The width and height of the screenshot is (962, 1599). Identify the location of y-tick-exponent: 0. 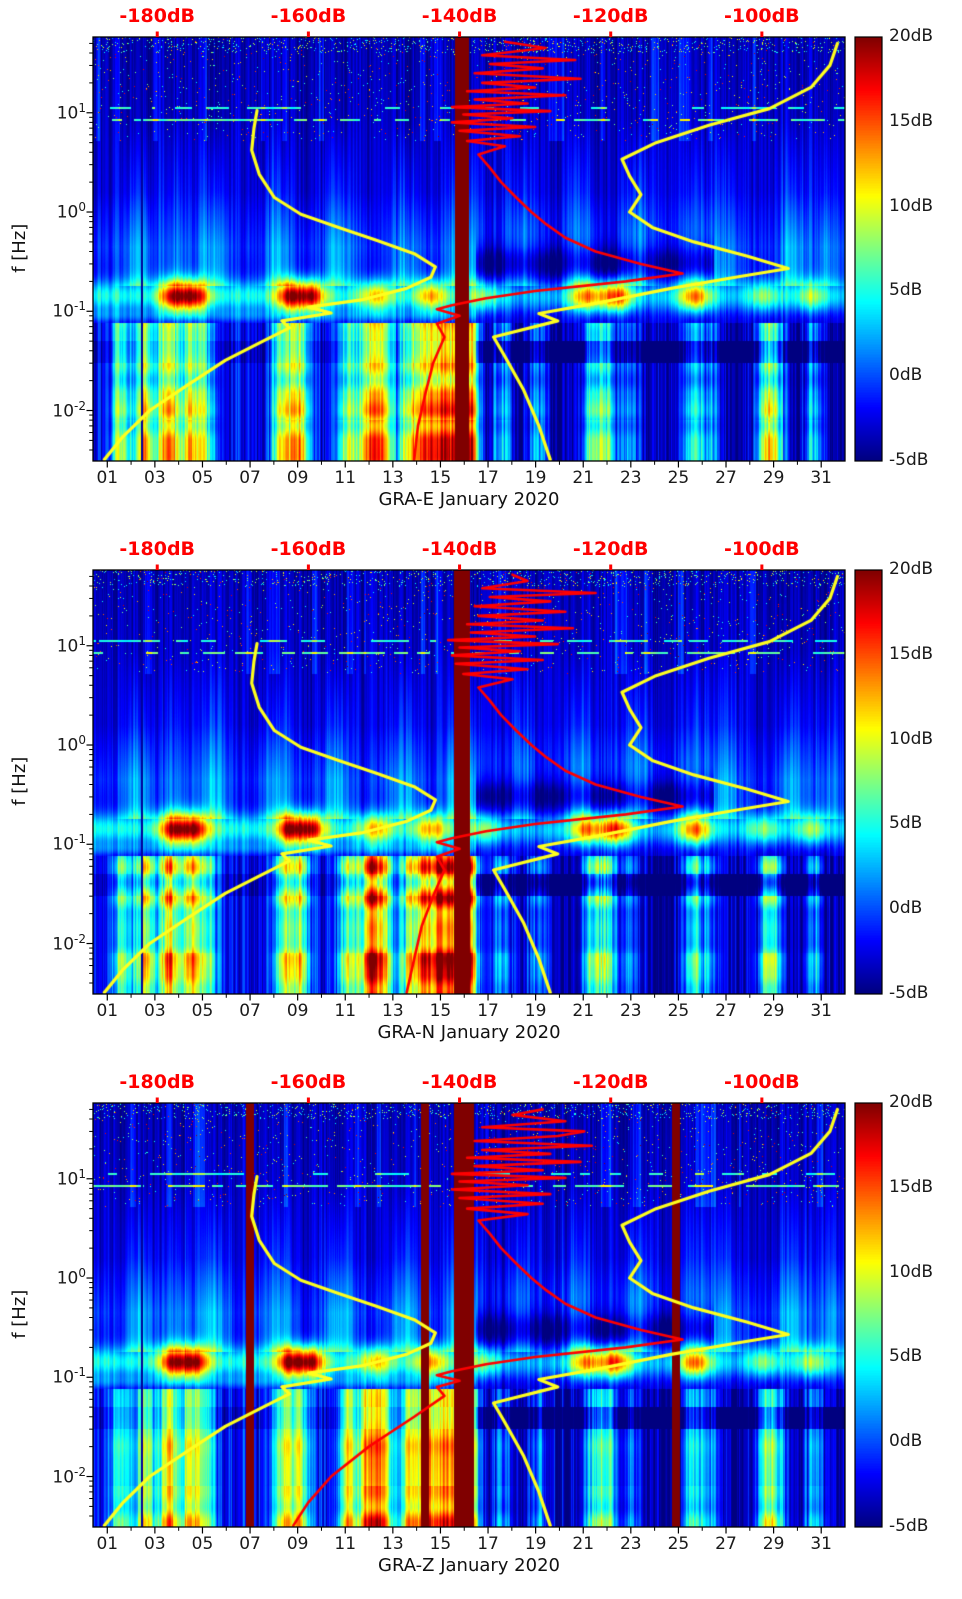
(82, 740).